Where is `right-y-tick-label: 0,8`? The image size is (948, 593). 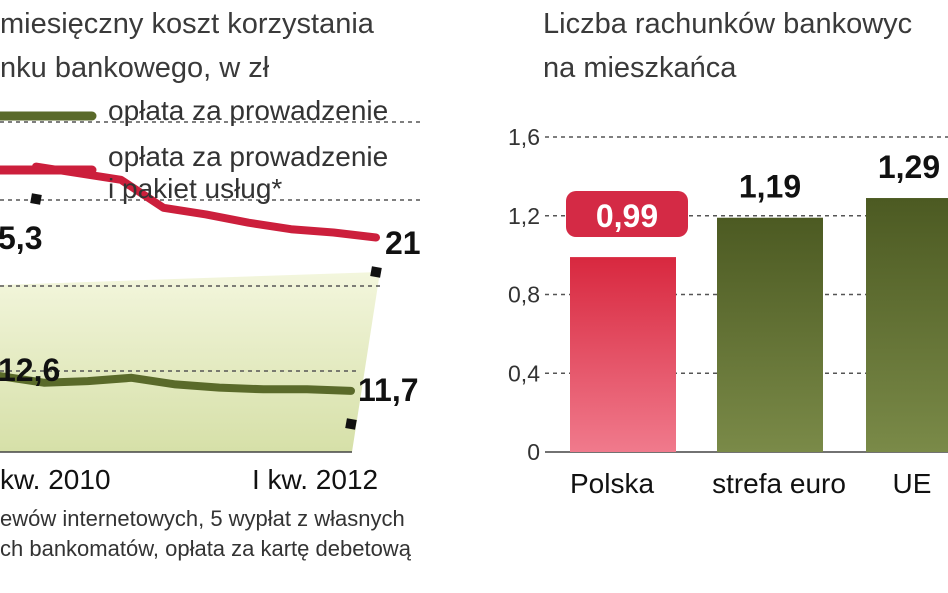 right-y-tick-label: 0,8 is located at coordinates (524, 295).